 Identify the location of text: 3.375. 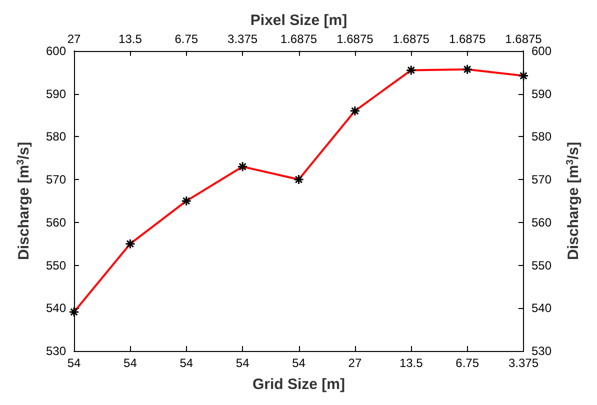
(243, 39).